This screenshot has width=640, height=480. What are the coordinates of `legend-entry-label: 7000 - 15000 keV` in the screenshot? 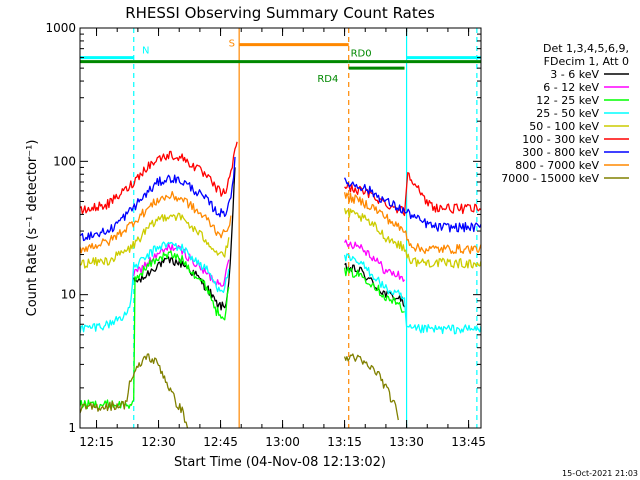 It's located at (550, 178).